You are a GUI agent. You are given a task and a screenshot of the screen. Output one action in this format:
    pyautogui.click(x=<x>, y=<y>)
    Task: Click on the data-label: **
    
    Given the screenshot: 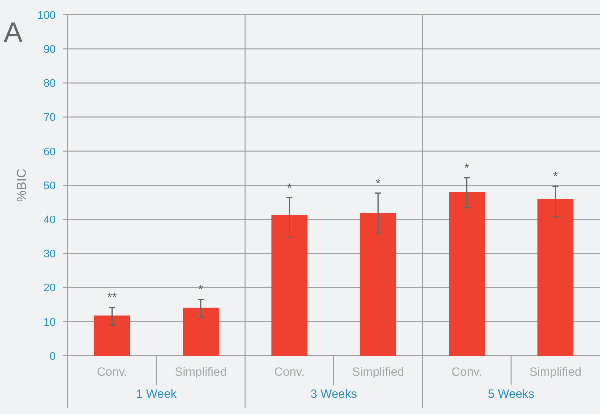 What is the action you would take?
    pyautogui.click(x=113, y=297)
    